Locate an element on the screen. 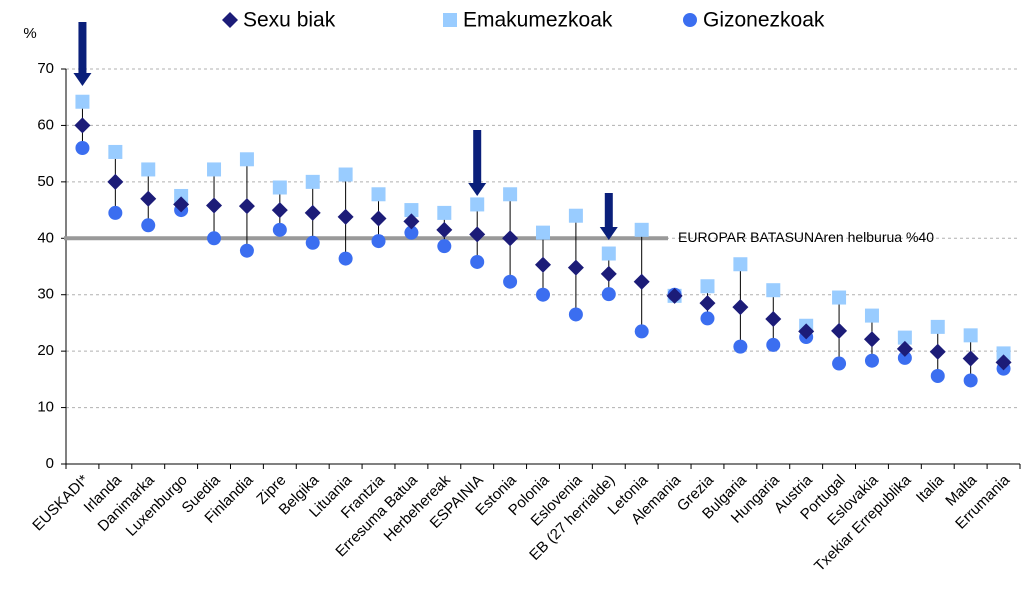 This screenshot has height=612, width=1034. y-tick-label: 50 is located at coordinates (45, 181).